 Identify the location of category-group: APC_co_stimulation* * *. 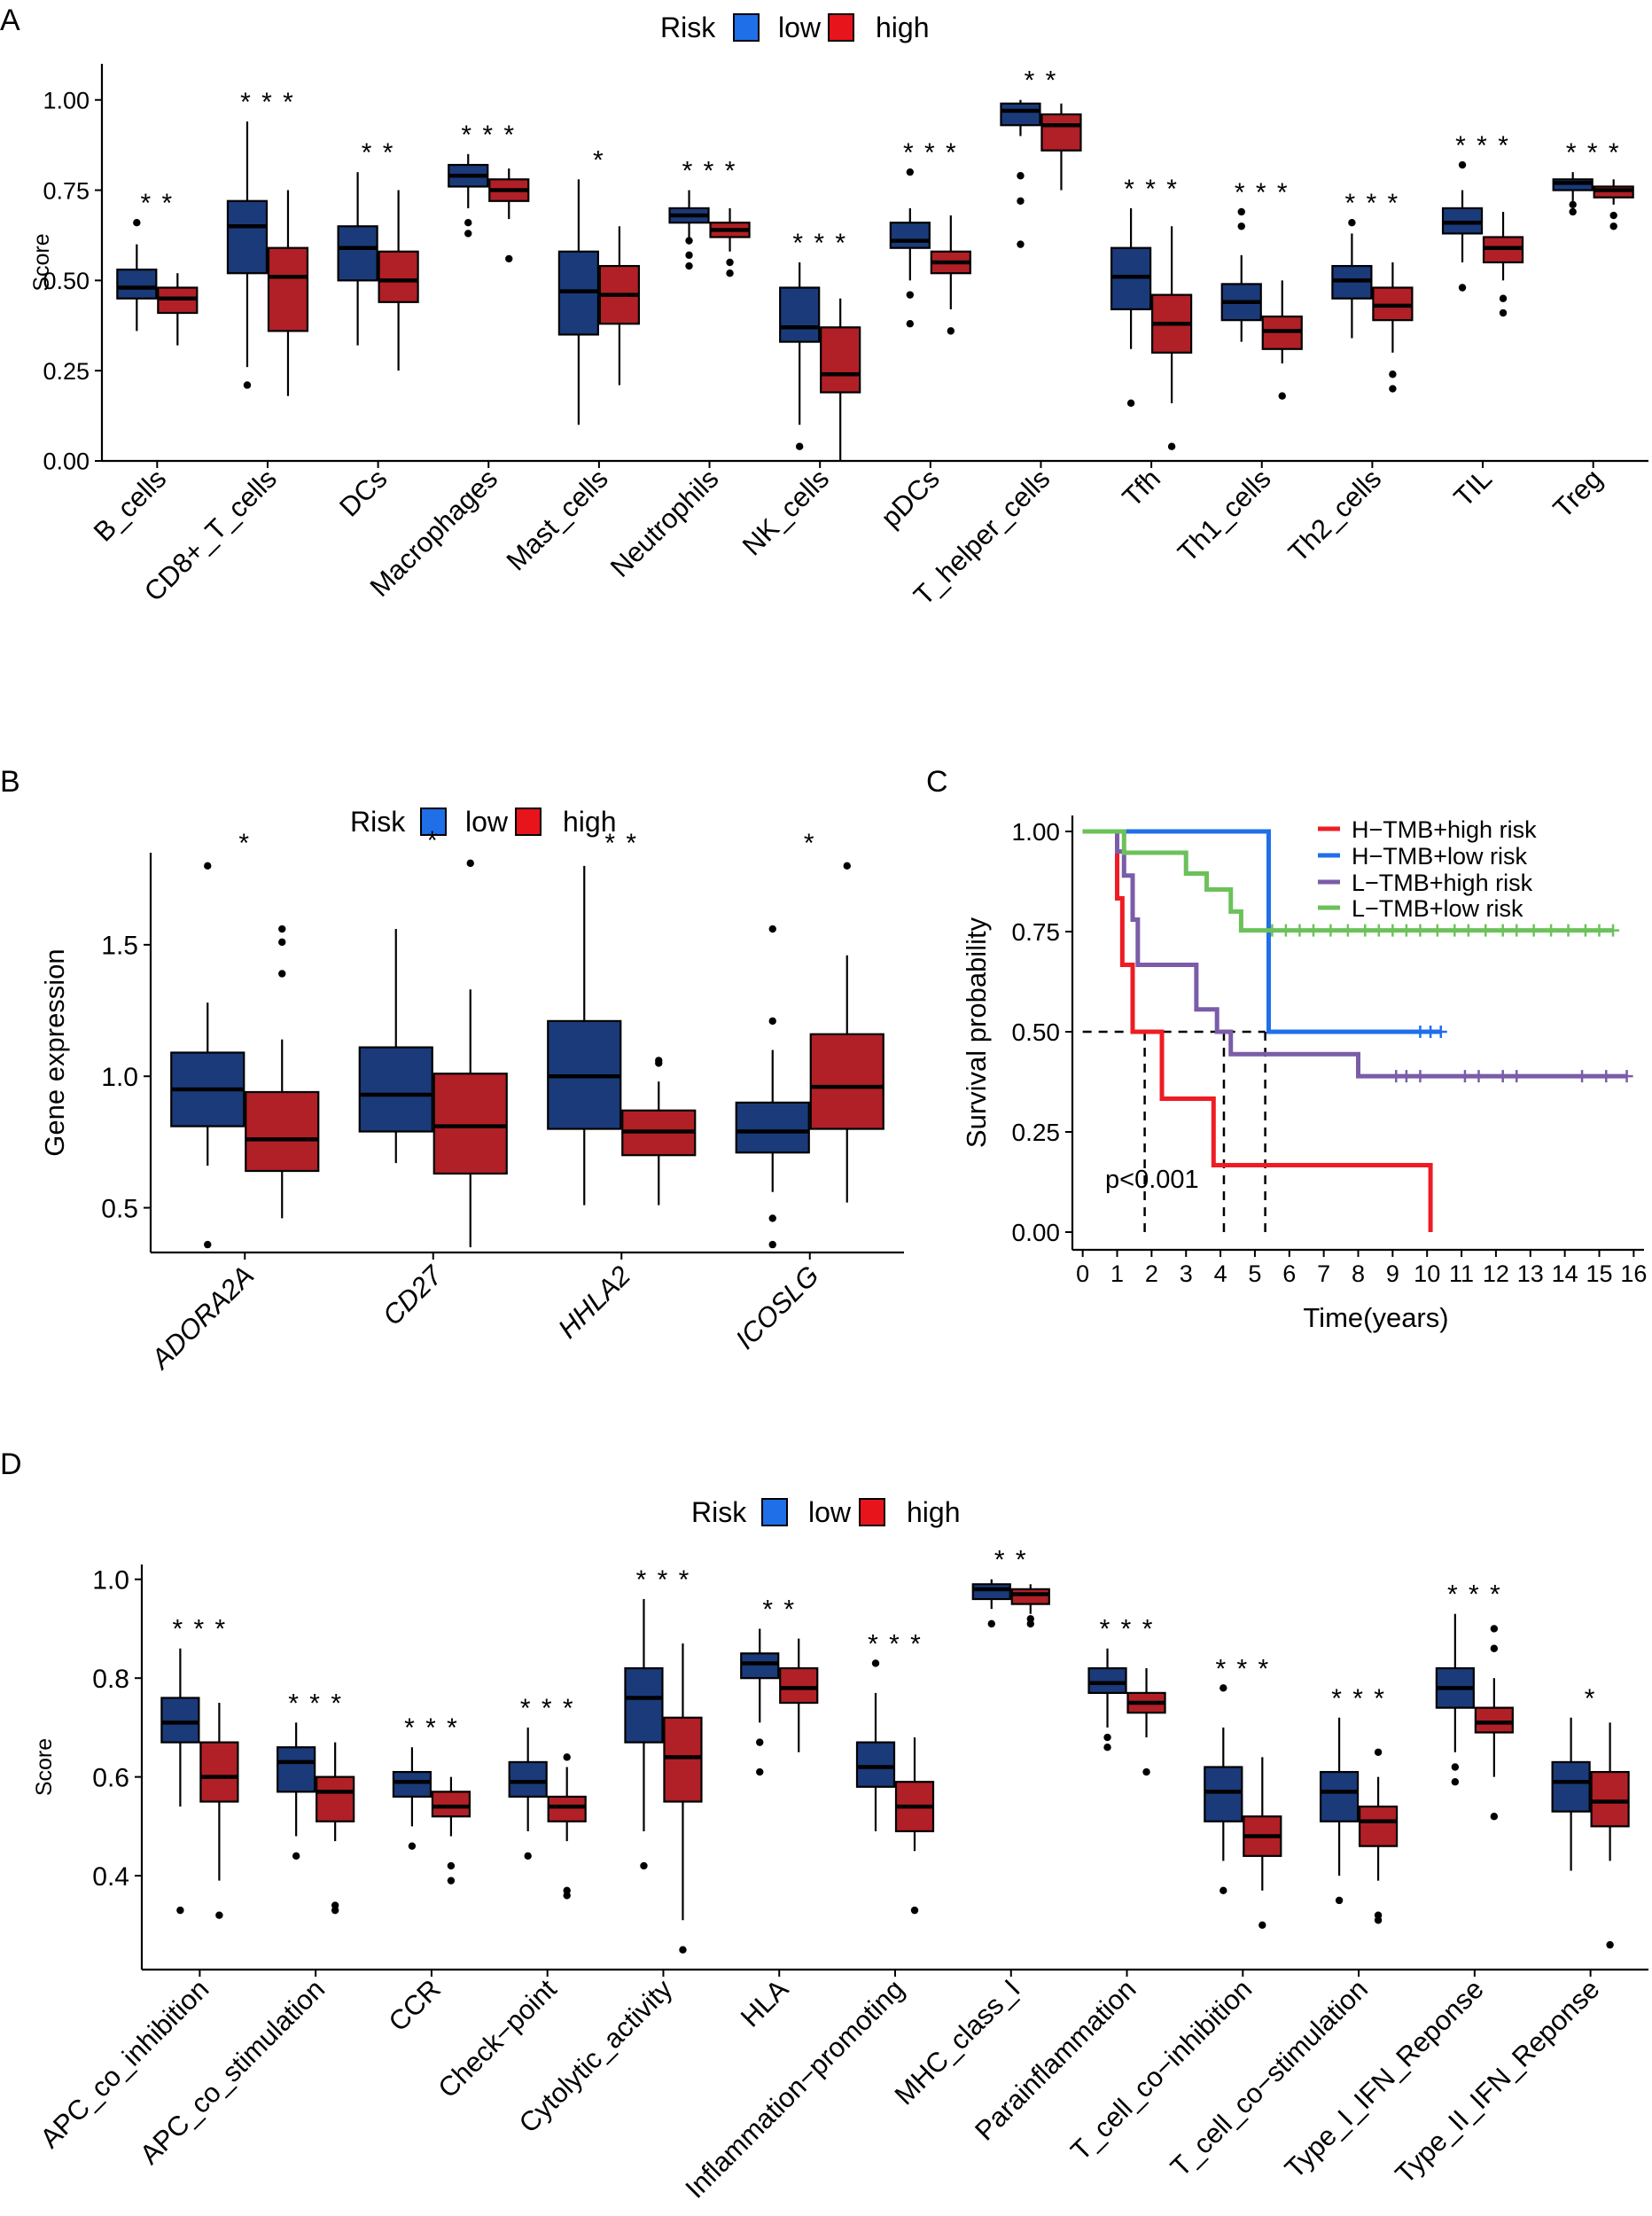
(244, 1929).